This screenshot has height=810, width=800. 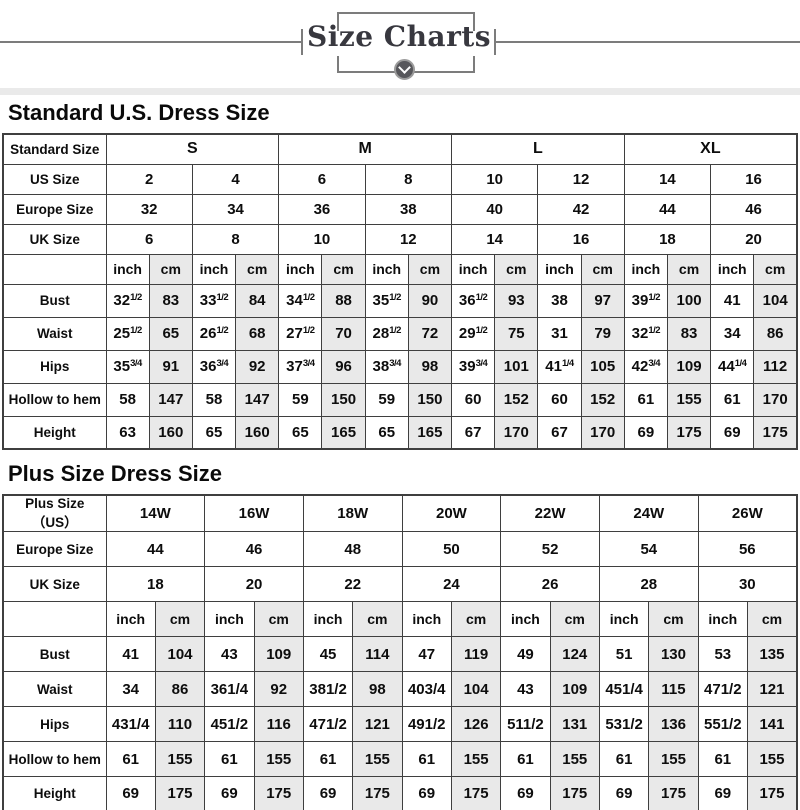 I want to click on size-value-cell: 32, so click(x=149, y=209).